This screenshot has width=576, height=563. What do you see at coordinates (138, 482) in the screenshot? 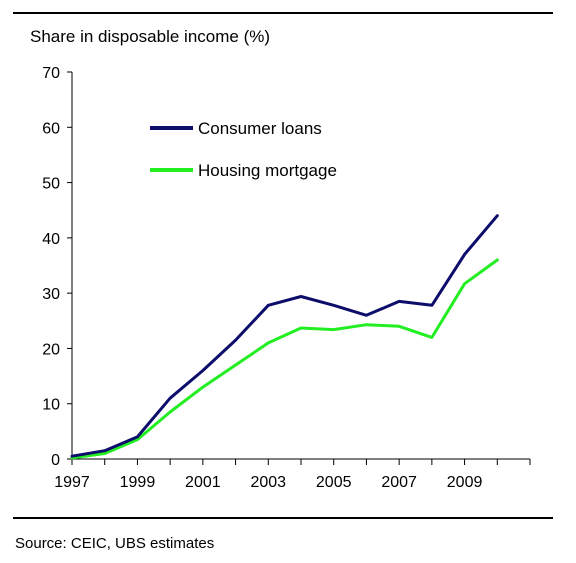
I see `x-tick-label: 1999` at bounding box center [138, 482].